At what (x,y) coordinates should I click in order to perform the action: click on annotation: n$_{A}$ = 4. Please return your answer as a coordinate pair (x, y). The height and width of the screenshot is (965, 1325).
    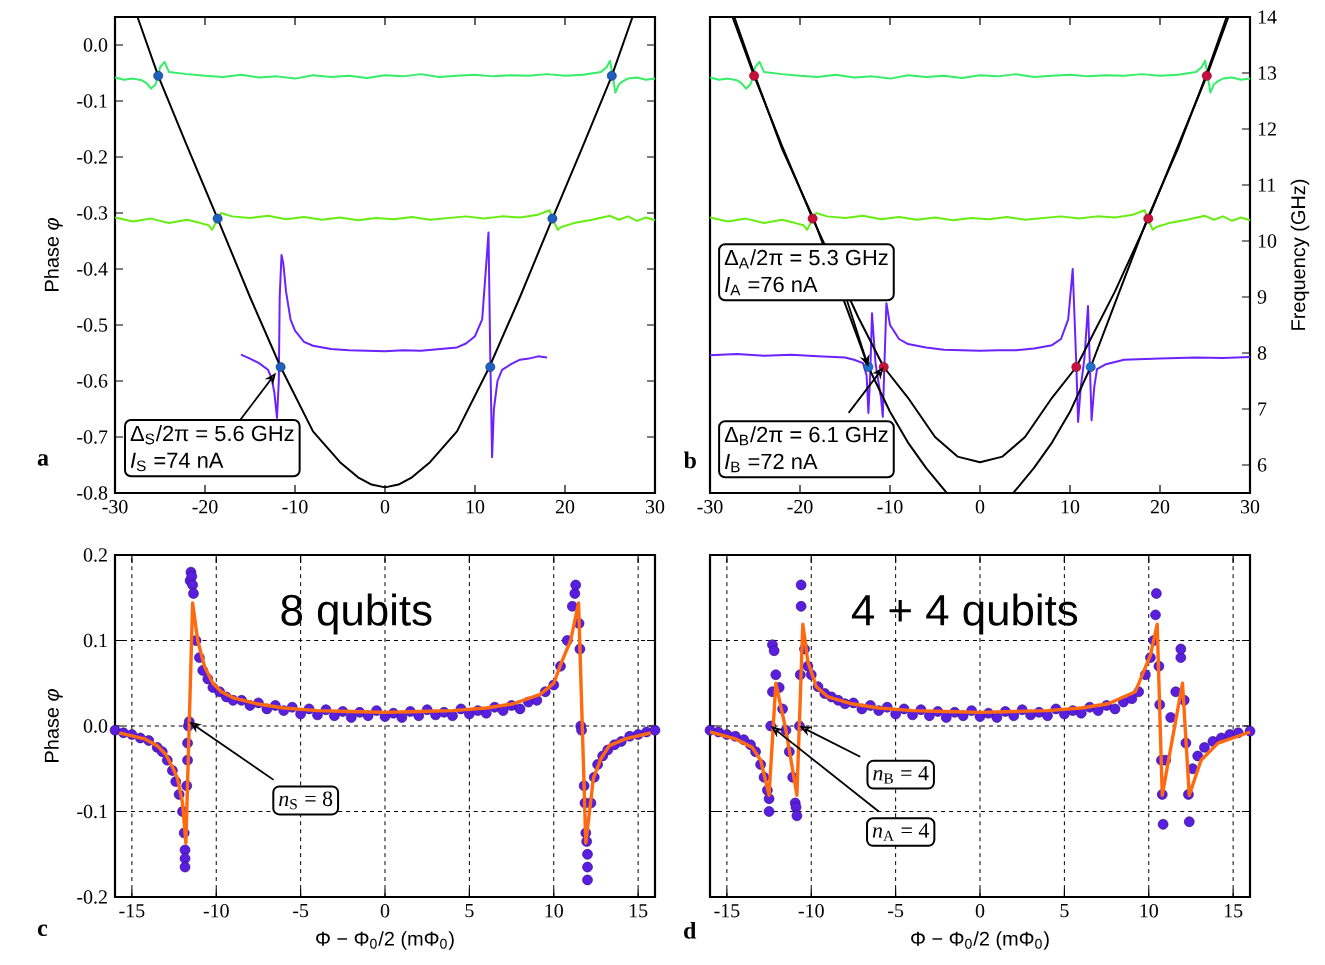
    Looking at the image, I should click on (900, 832).